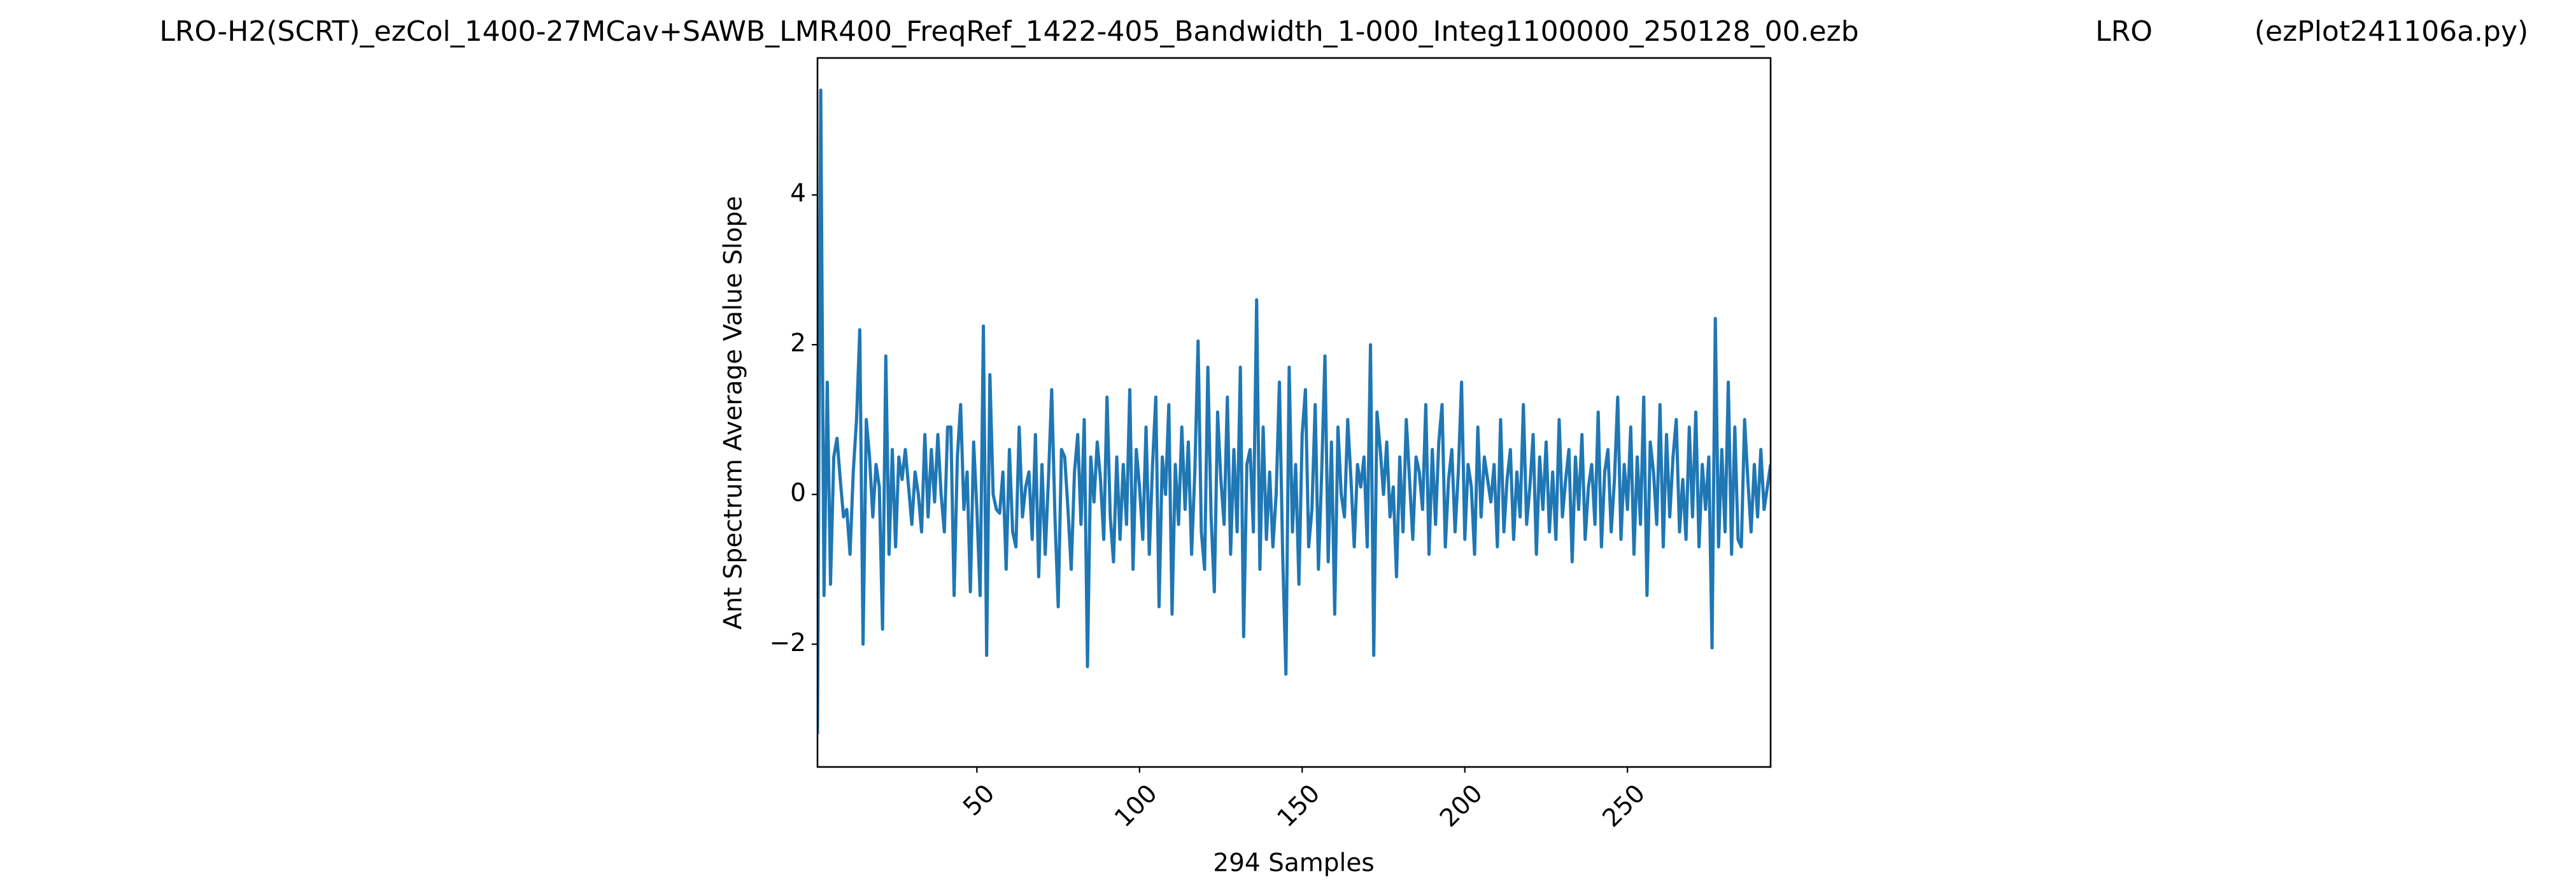 Image resolution: width=2576 pixels, height=895 pixels. I want to click on chart-title: LRO, so click(2124, 31).